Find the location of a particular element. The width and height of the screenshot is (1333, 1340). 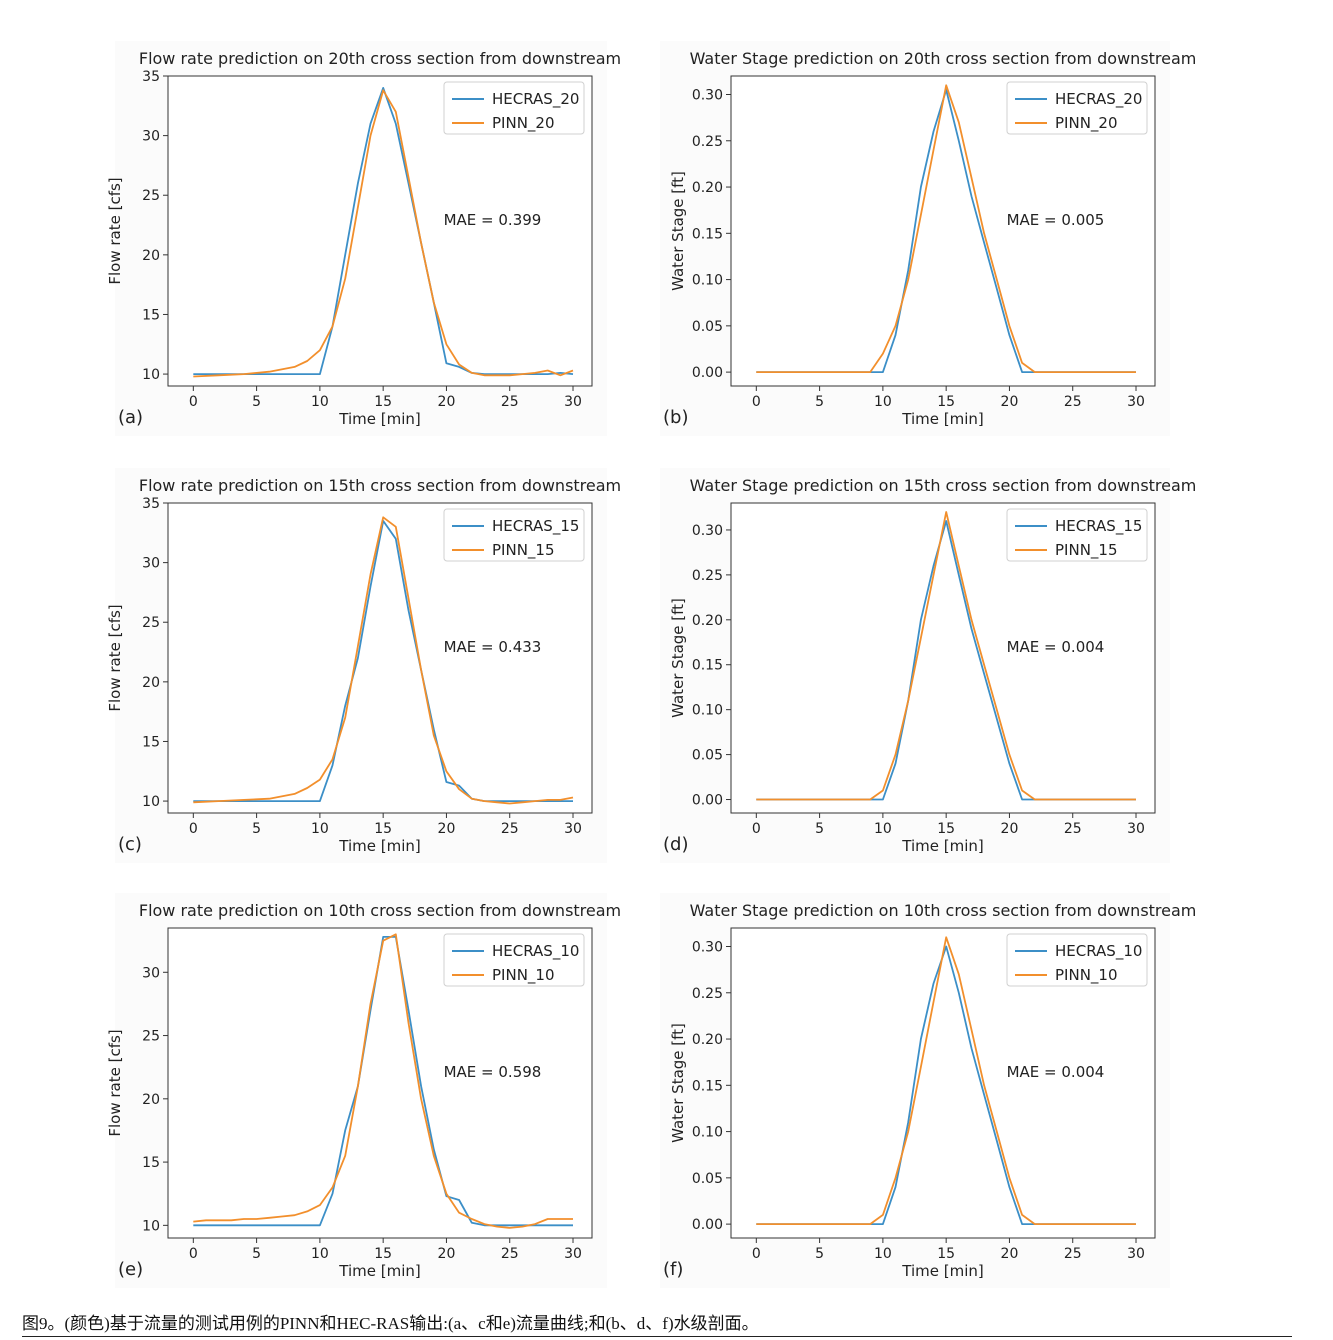

panel-label: (a) is located at coordinates (130, 417).